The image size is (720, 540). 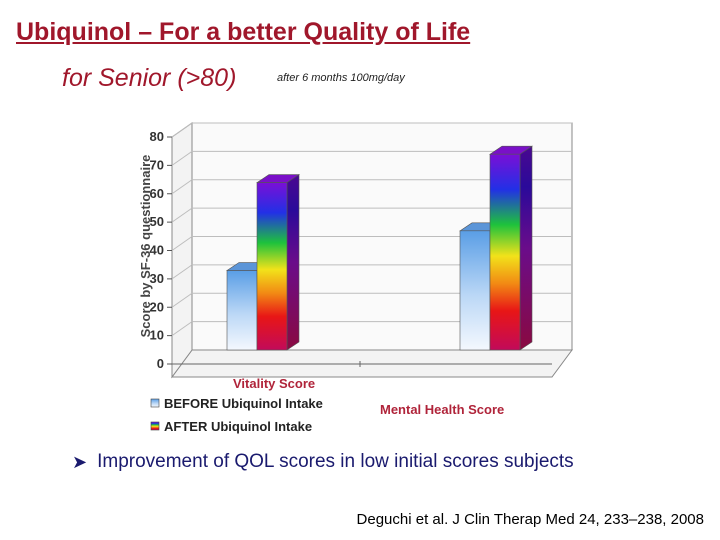 I want to click on y-tick-label: 20, so click(x=157, y=306).